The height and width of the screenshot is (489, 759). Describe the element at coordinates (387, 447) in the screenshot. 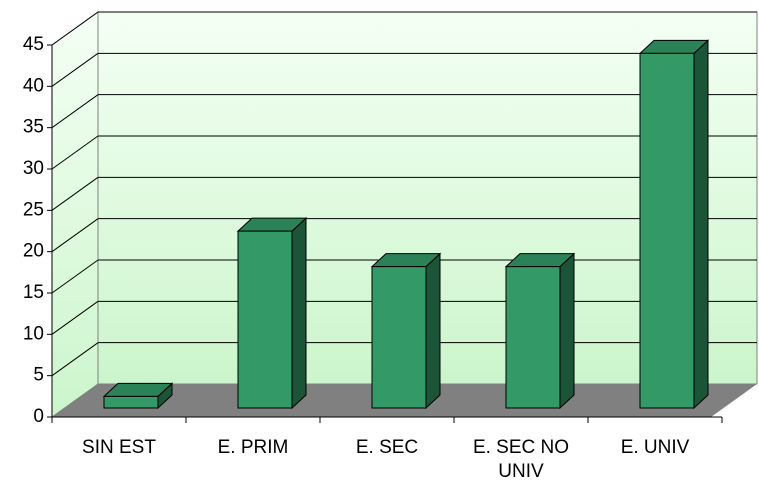

I see `x-tick-label: E. SEC` at that location.